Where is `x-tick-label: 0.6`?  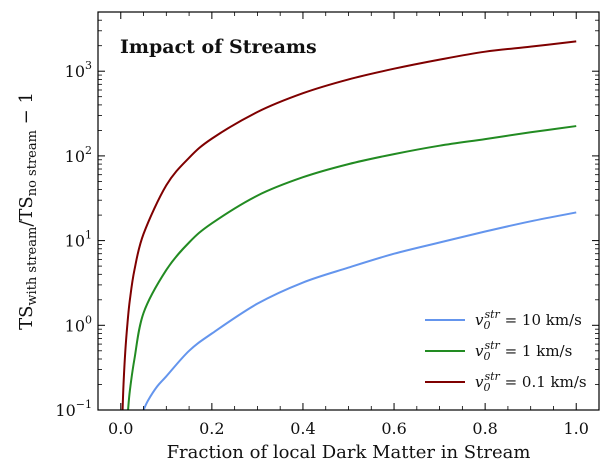 x-tick-label: 0.6 is located at coordinates (393, 428).